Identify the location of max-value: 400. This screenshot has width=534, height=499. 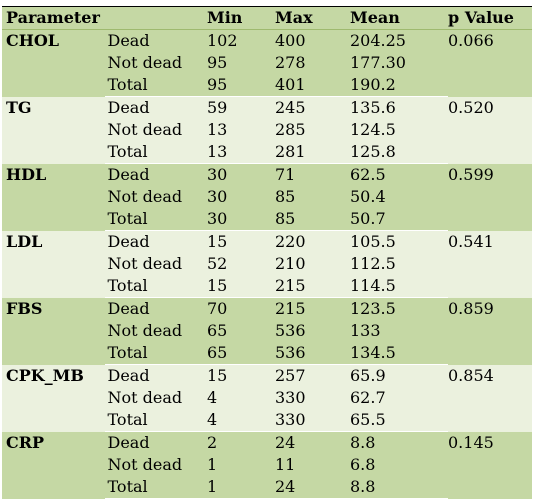
(312, 40).